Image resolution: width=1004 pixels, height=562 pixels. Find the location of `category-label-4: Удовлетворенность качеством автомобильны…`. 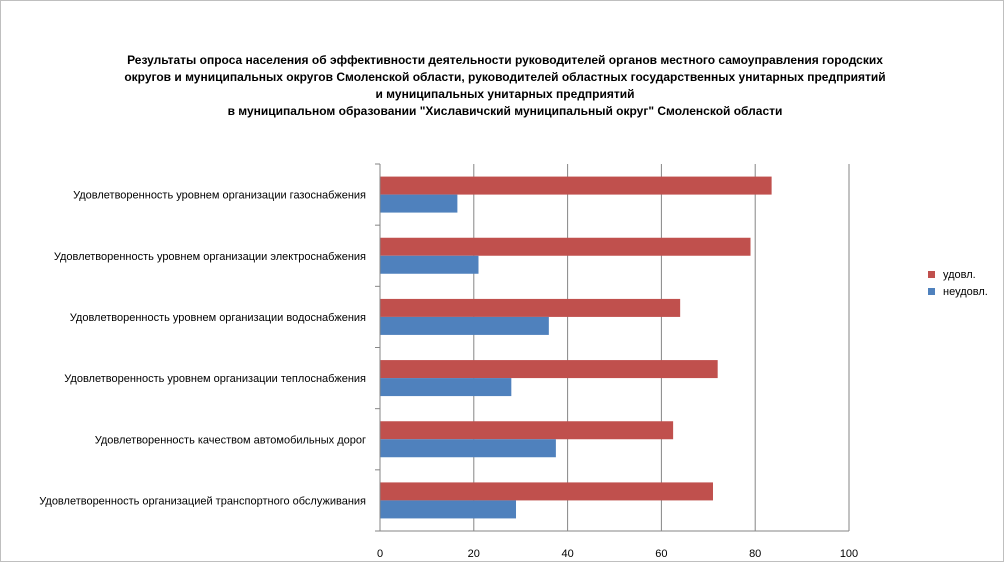

category-label-4: Удовлетворенность качеством автомобильны… is located at coordinates (230, 440).